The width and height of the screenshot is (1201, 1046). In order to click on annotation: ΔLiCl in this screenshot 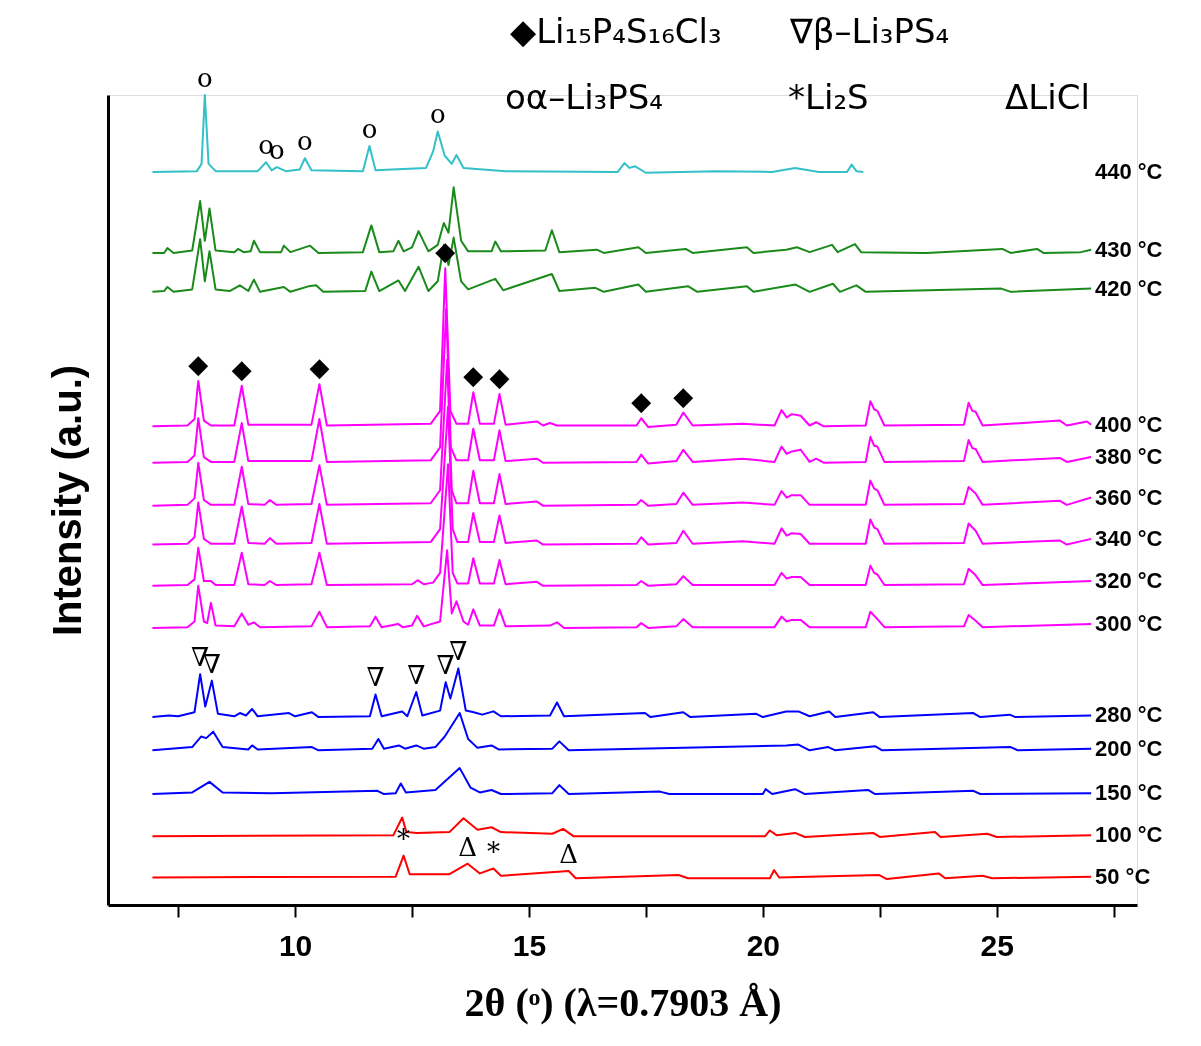, I will do `click(1047, 97)`.